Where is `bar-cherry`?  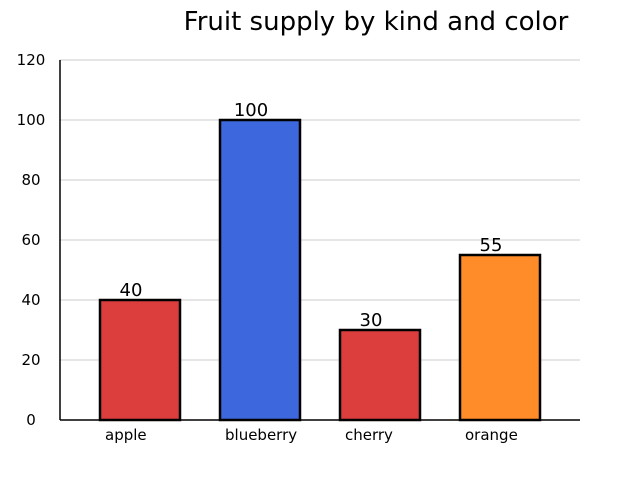 bar-cherry is located at coordinates (380, 375).